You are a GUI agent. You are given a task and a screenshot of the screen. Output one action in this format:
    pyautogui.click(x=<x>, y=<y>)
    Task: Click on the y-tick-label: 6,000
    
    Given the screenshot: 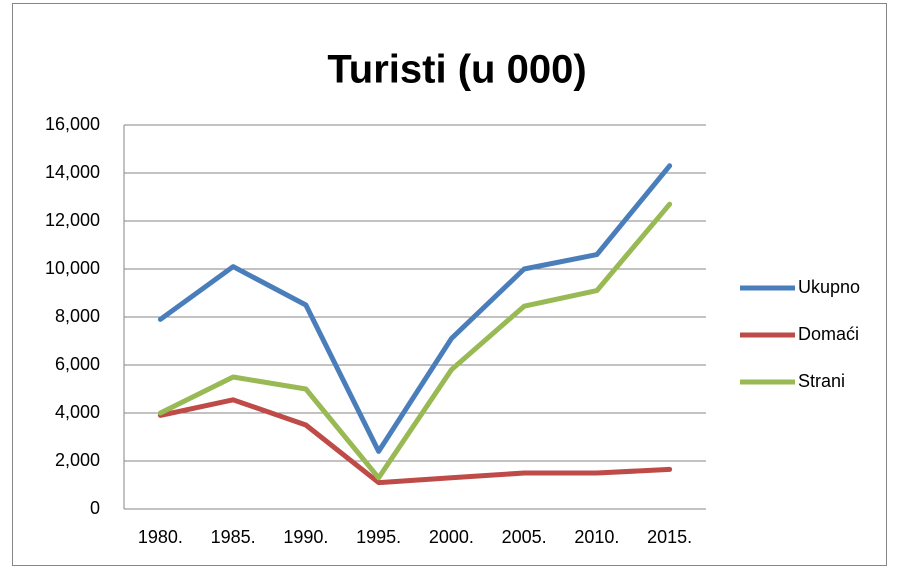 What is the action you would take?
    pyautogui.click(x=77, y=364)
    